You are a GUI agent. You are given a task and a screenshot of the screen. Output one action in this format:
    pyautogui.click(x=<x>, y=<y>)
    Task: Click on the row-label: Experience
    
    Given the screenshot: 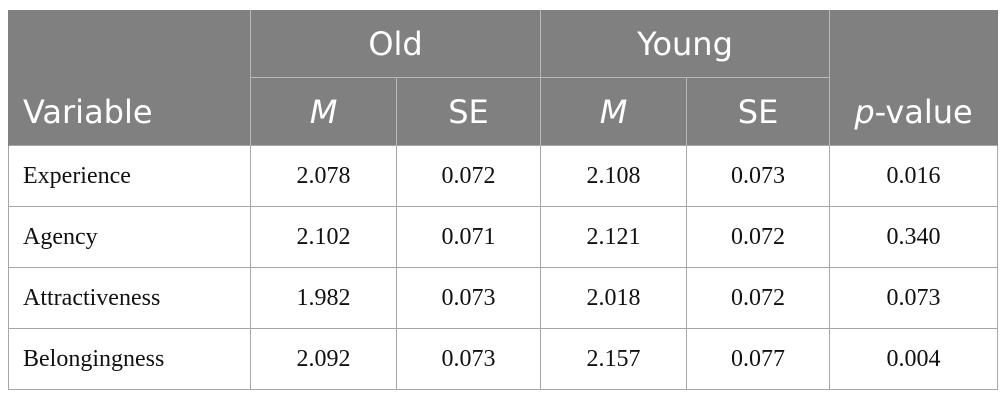 What is the action you would take?
    pyautogui.click(x=129, y=176)
    